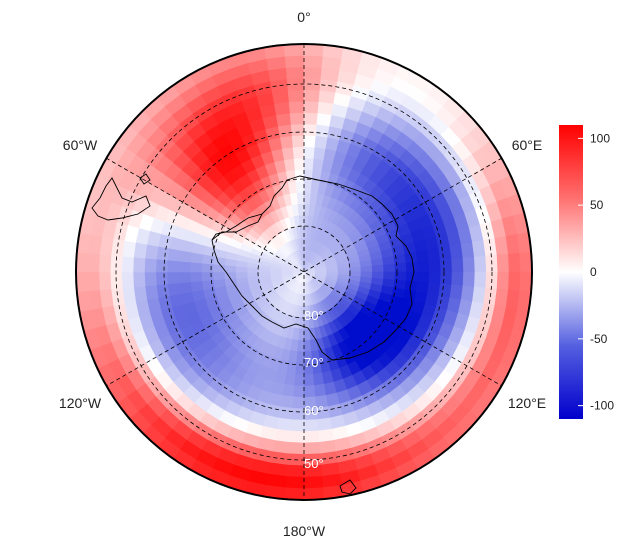 The height and width of the screenshot is (552, 625). What do you see at coordinates (599, 339) in the screenshot?
I see `colorbar-tick-label: -50` at bounding box center [599, 339].